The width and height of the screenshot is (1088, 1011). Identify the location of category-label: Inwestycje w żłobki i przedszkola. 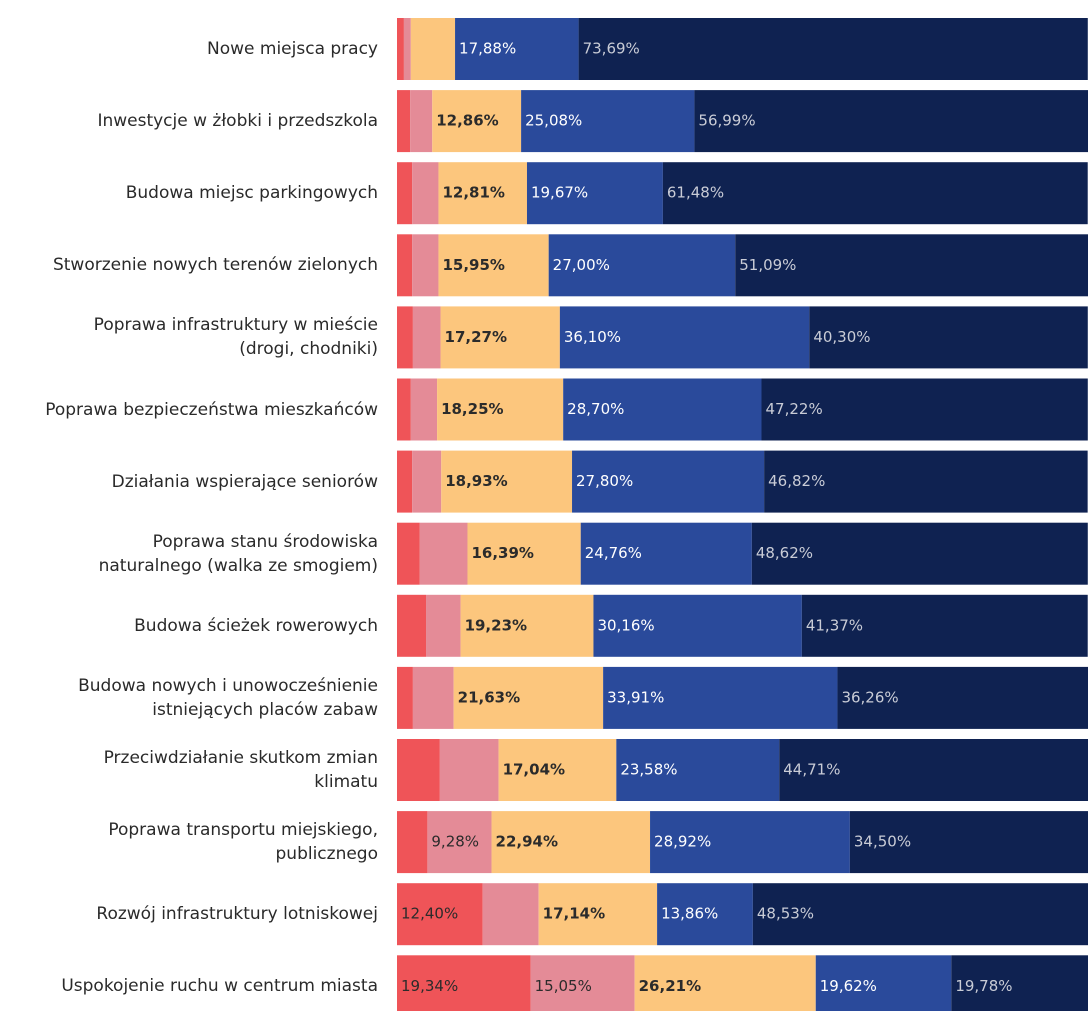
(237, 121).